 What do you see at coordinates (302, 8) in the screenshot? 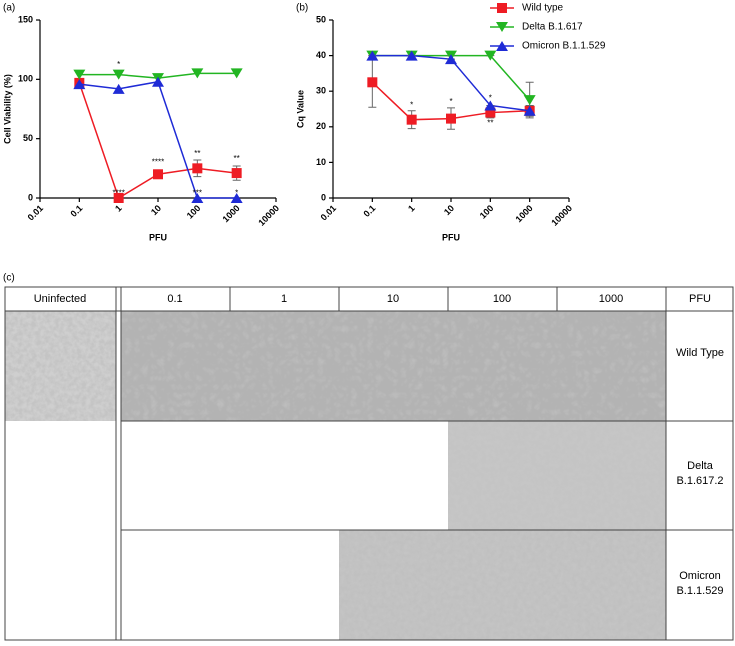
I see `panel-label: (b)` at bounding box center [302, 8].